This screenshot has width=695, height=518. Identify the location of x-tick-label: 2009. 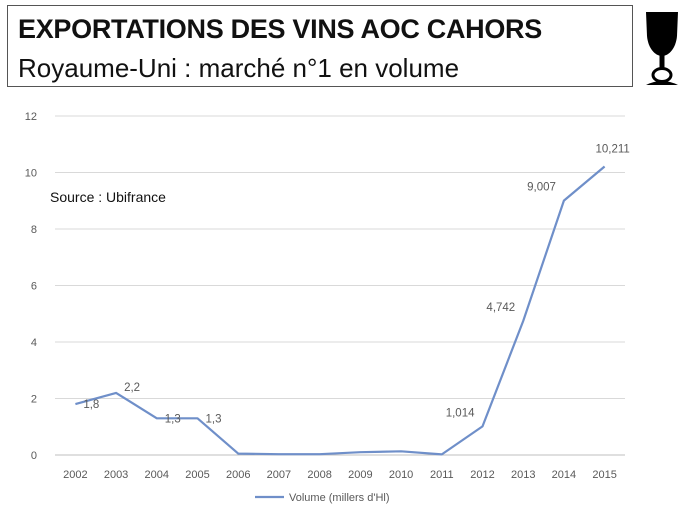
(360, 475).